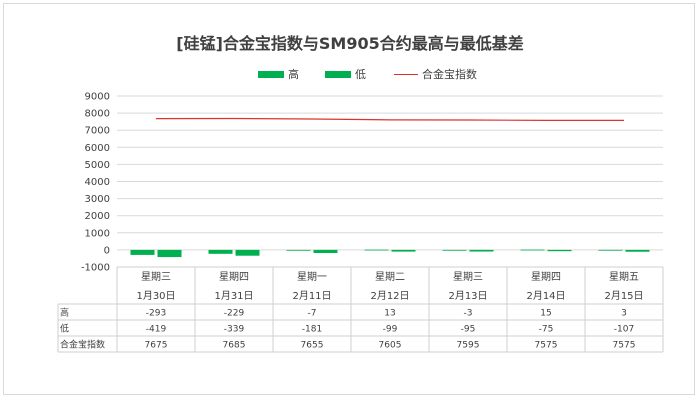 This screenshot has width=700, height=400. What do you see at coordinates (155, 296) in the screenshot?
I see `x-date-label: 1月30日` at bounding box center [155, 296].